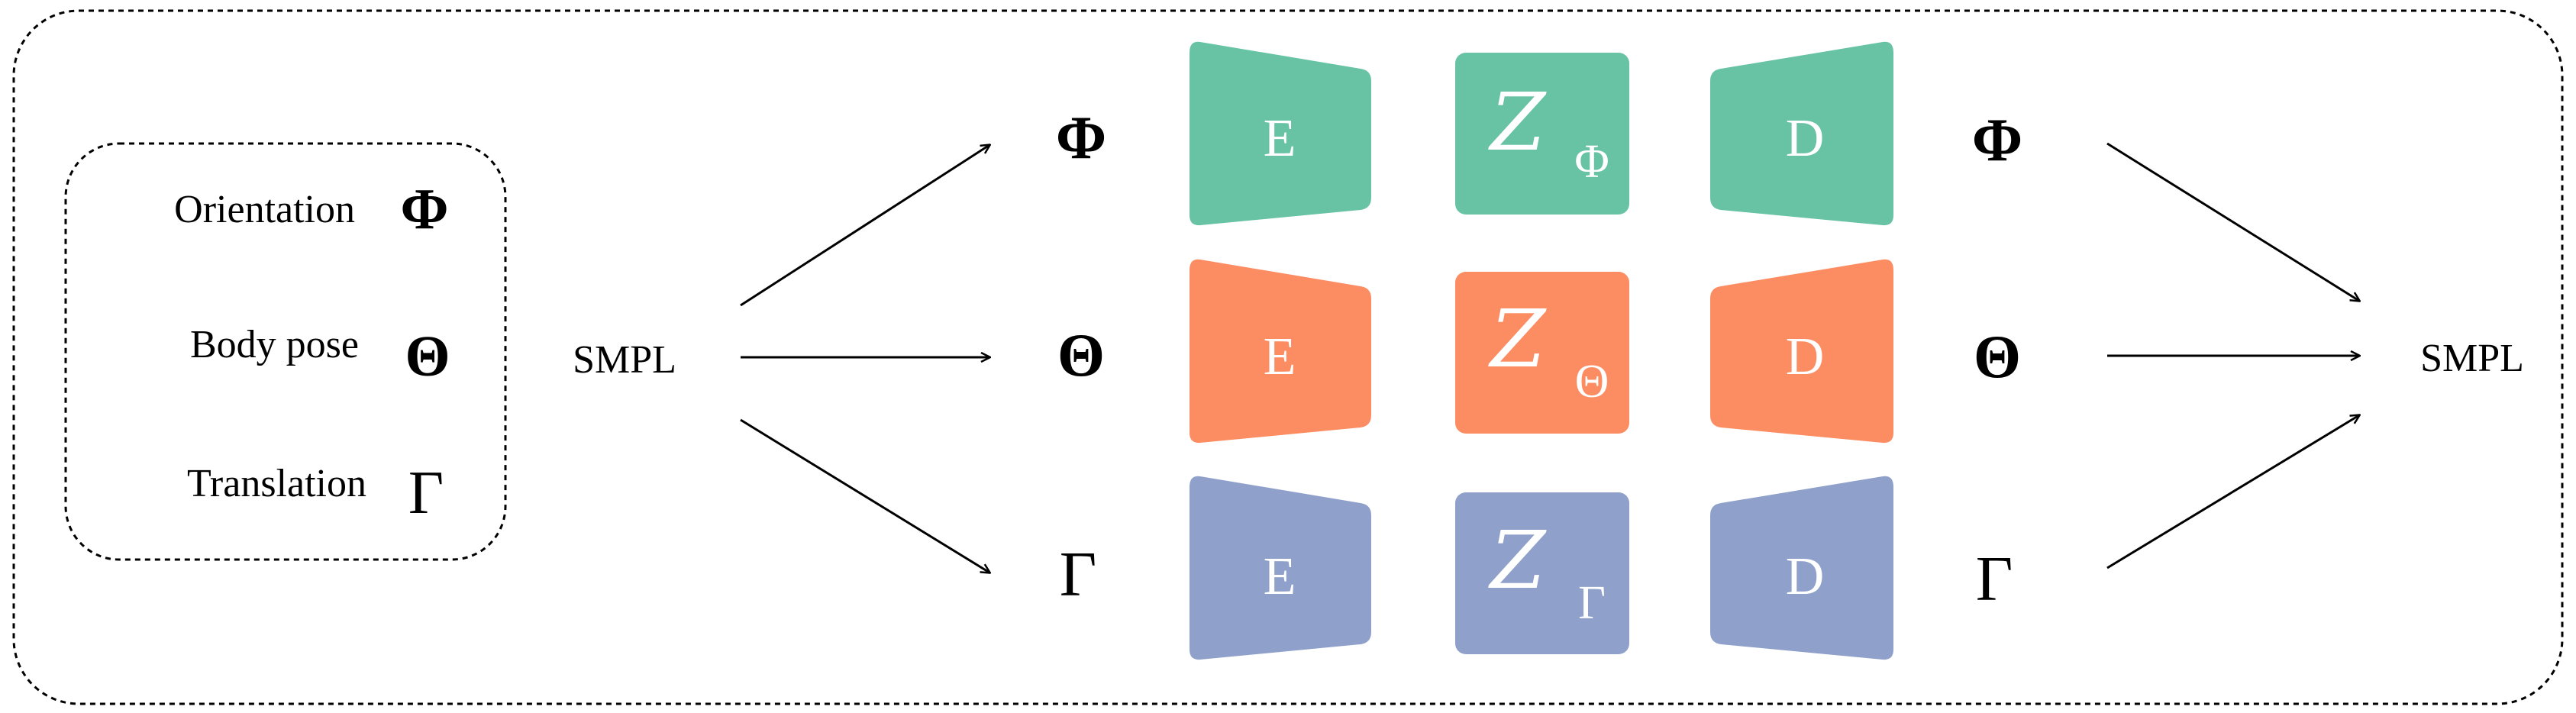 The height and width of the screenshot is (713, 2576). I want to click on decoder-label-translation: D, so click(1805, 576).